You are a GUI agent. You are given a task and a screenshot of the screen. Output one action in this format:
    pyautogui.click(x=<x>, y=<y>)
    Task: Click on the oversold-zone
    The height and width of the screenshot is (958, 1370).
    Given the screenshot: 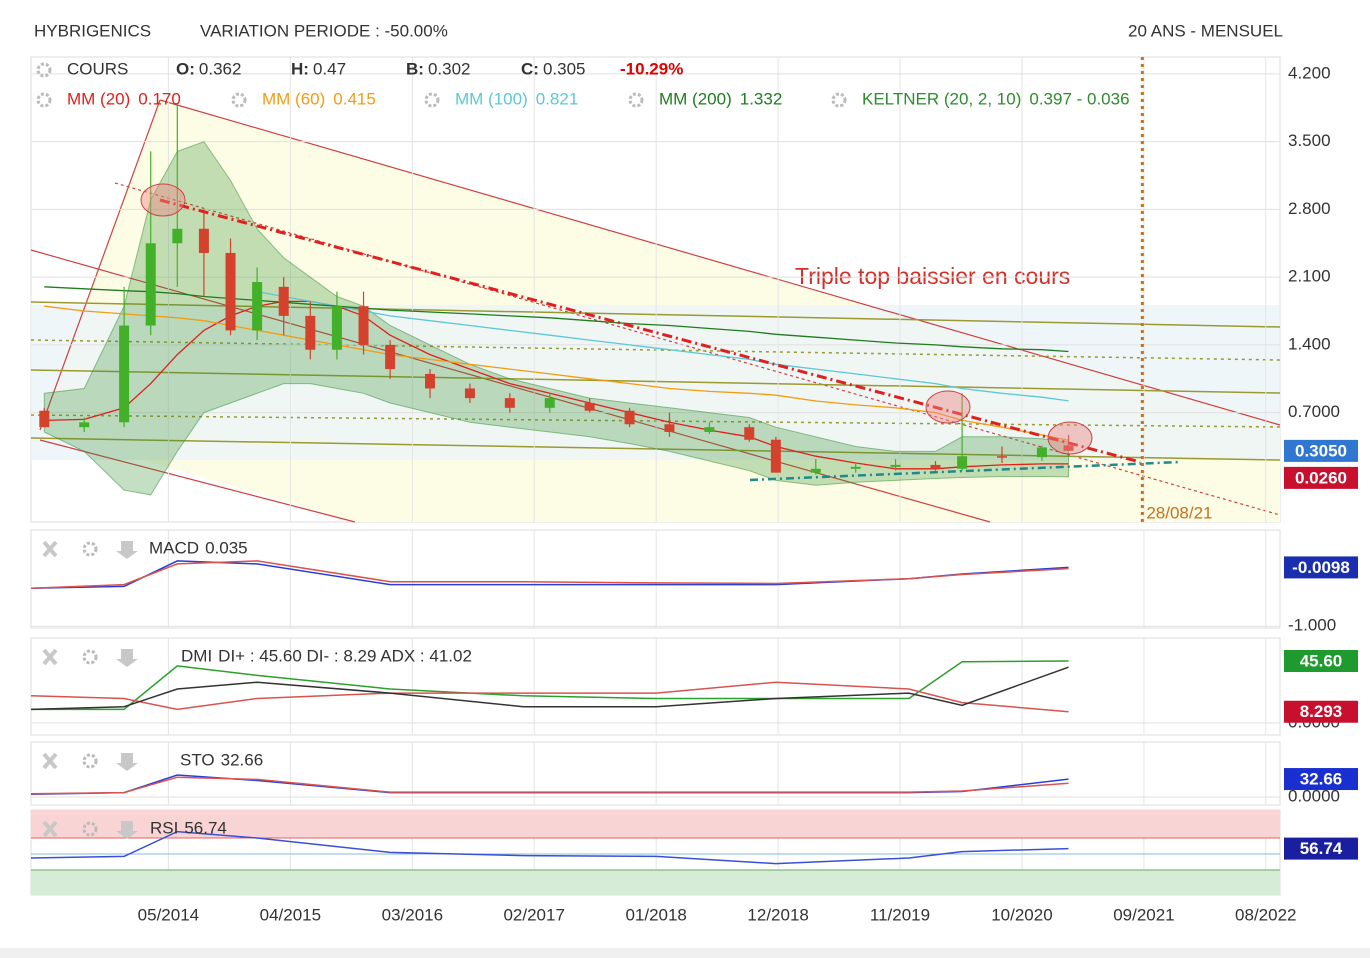 What is the action you would take?
    pyautogui.click(x=655, y=882)
    